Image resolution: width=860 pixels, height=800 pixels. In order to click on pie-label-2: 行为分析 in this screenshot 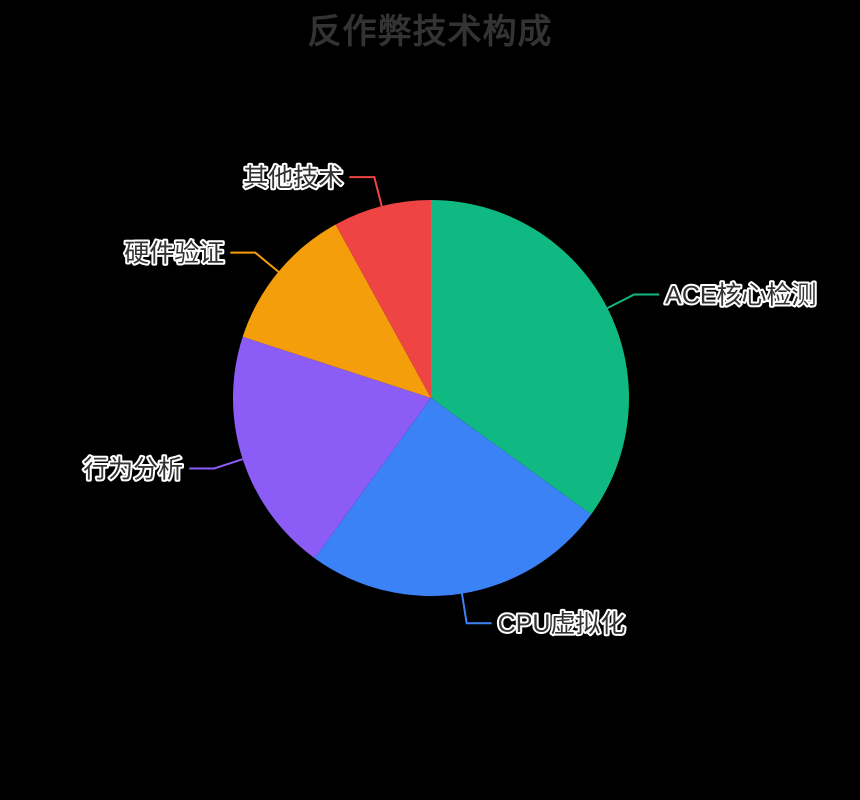, I will do `click(133, 469)`.